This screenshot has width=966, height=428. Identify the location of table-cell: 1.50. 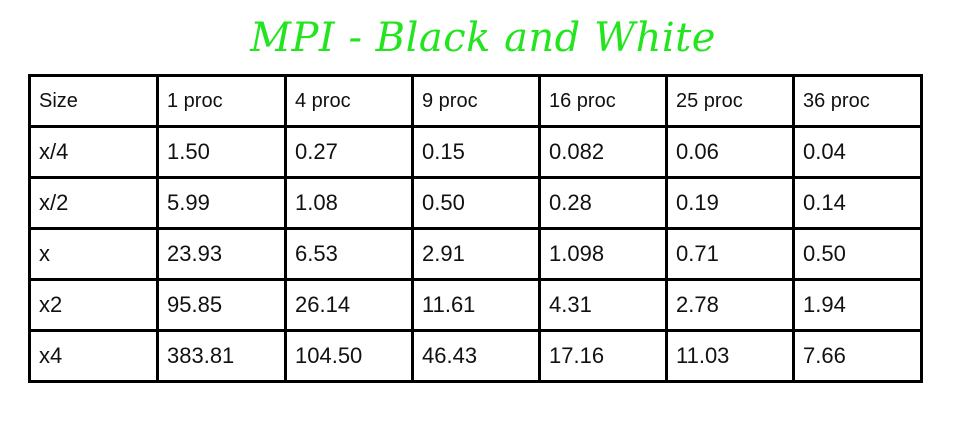
(221, 152).